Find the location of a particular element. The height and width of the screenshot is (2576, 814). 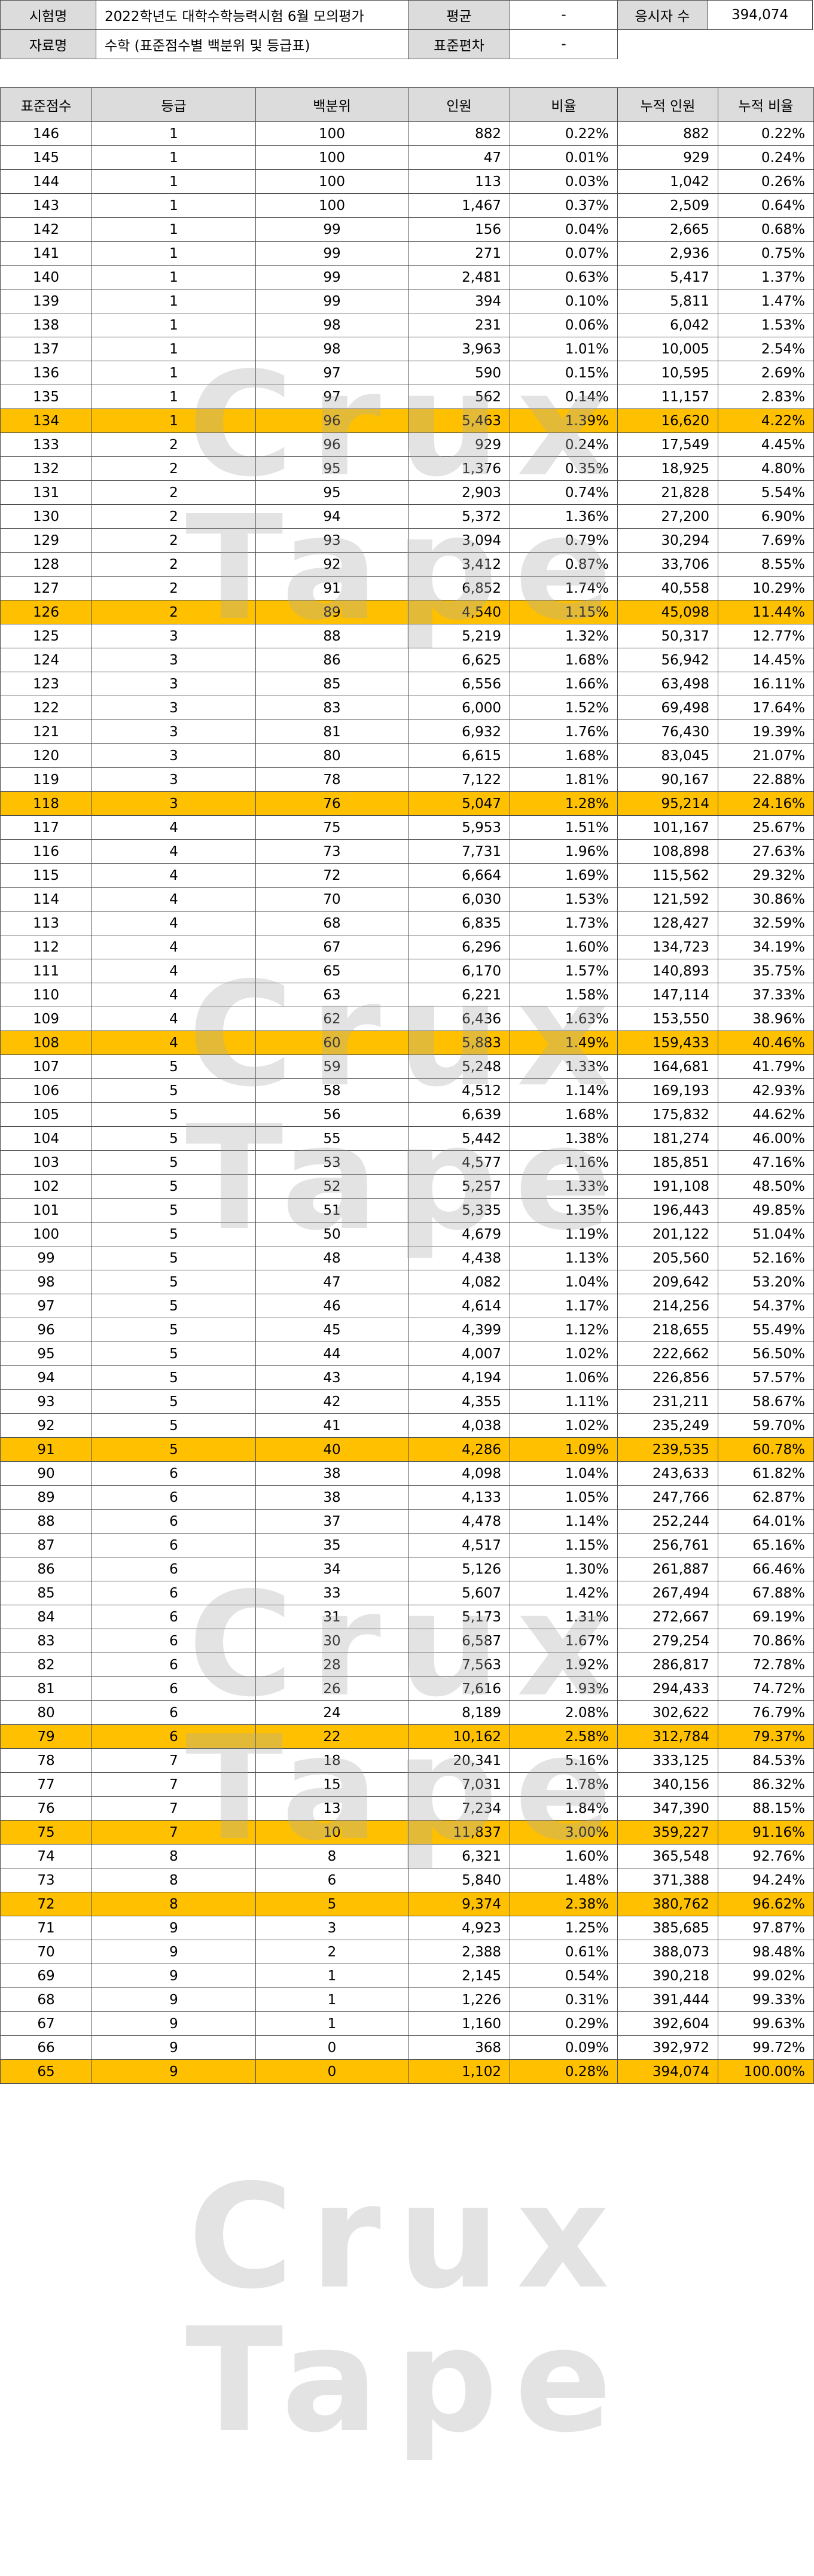

percentile-cell: 44 is located at coordinates (331, 1354).